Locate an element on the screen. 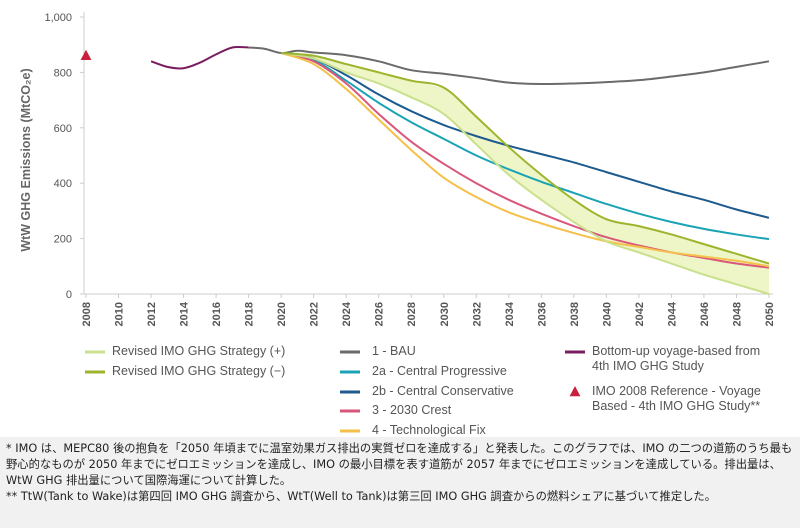 The width and height of the screenshot is (800, 528). x-tick-label: 2028 is located at coordinates (412, 314).